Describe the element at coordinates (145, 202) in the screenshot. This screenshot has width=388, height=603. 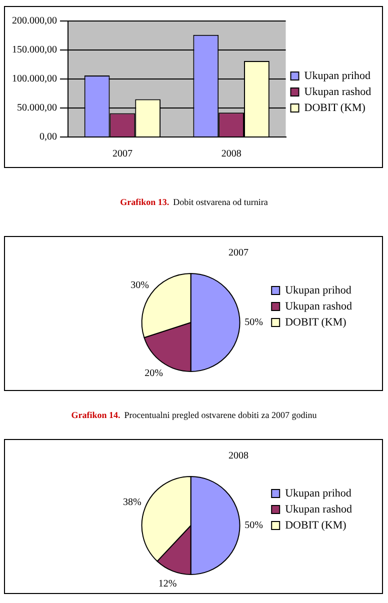
I see `text: Grafikon 13.` at that location.